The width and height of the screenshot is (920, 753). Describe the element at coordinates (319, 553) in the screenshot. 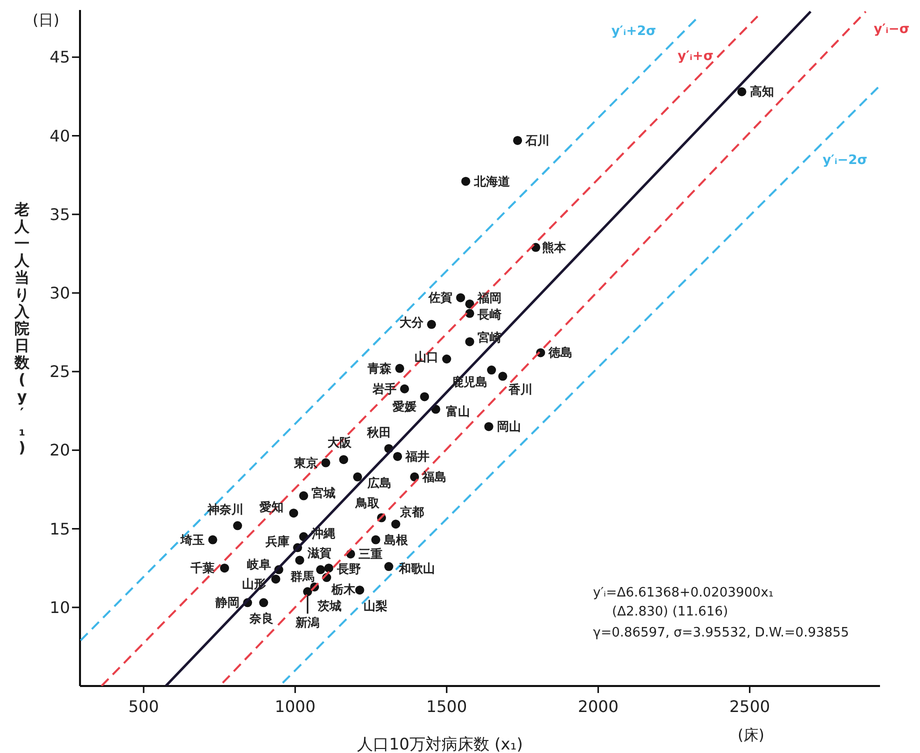

I see `annotation: 滋賀` at that location.